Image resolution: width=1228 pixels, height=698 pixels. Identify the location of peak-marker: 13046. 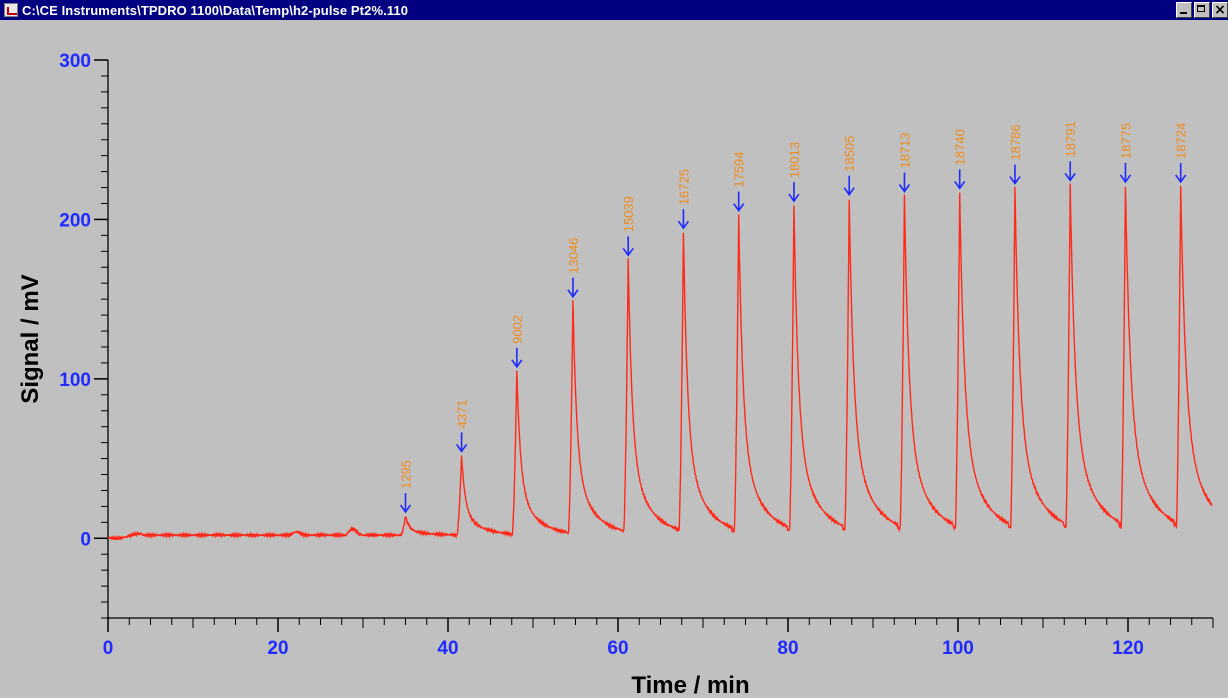
(573, 268).